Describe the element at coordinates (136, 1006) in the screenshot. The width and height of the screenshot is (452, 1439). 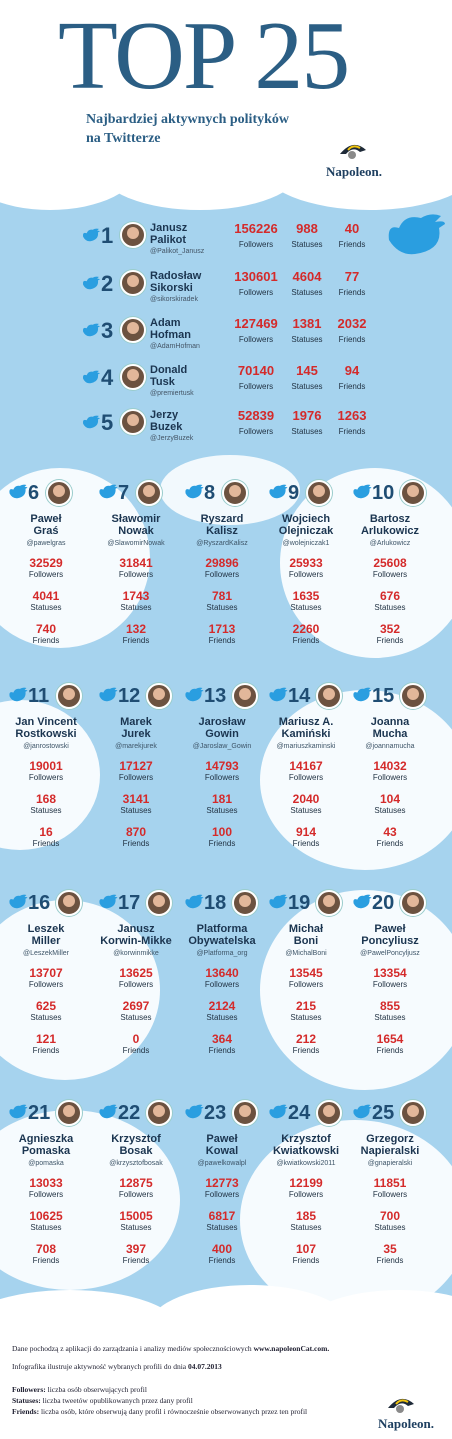
I see `stat-statuses: 2697` at that location.